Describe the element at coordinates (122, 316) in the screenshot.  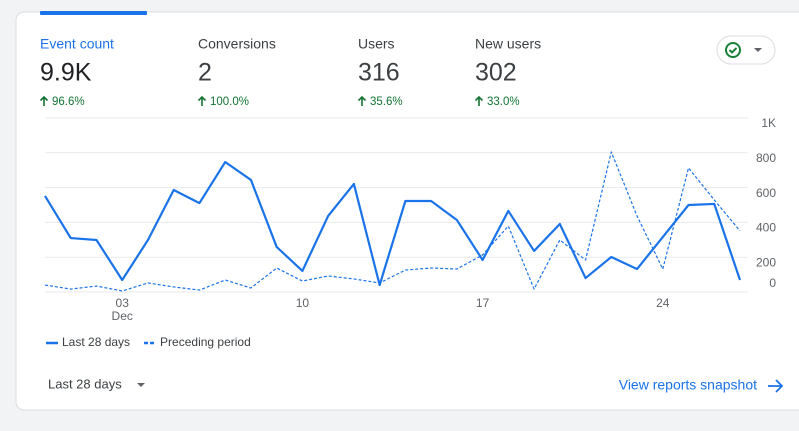
I see `x-month-label: Dec` at that location.